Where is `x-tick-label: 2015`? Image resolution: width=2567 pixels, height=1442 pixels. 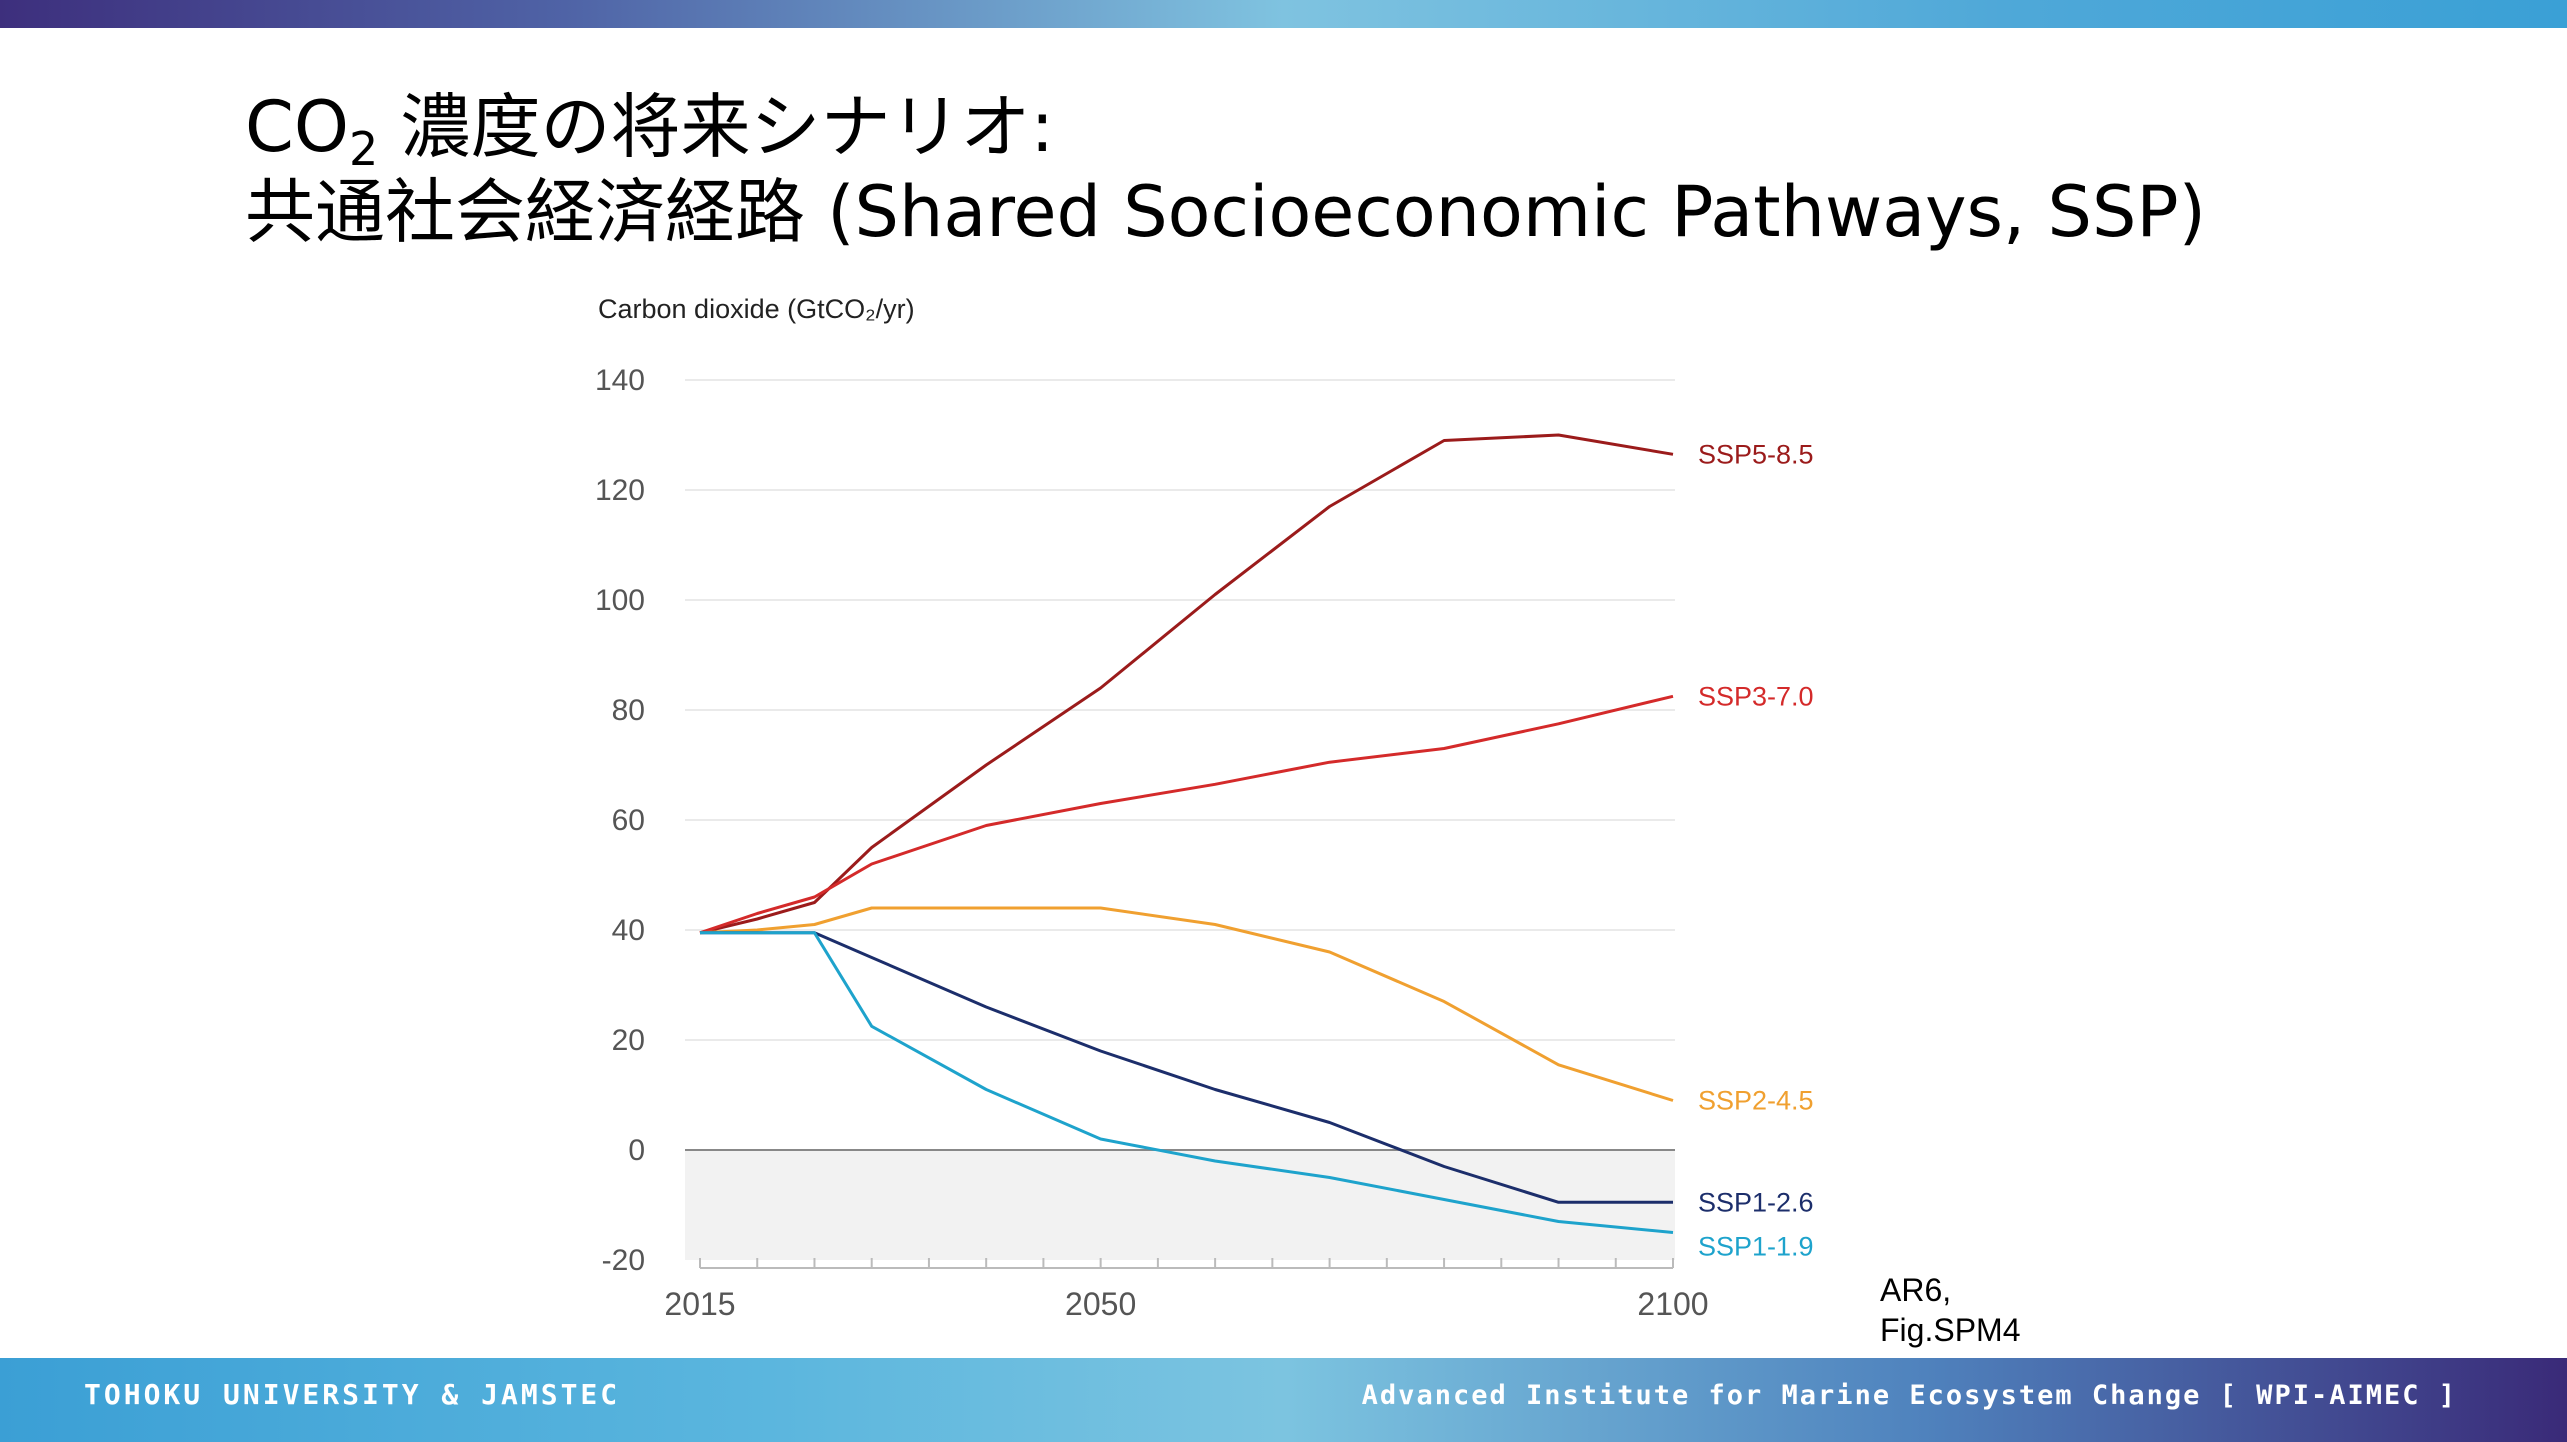
x-tick-label: 2015 is located at coordinates (699, 1304).